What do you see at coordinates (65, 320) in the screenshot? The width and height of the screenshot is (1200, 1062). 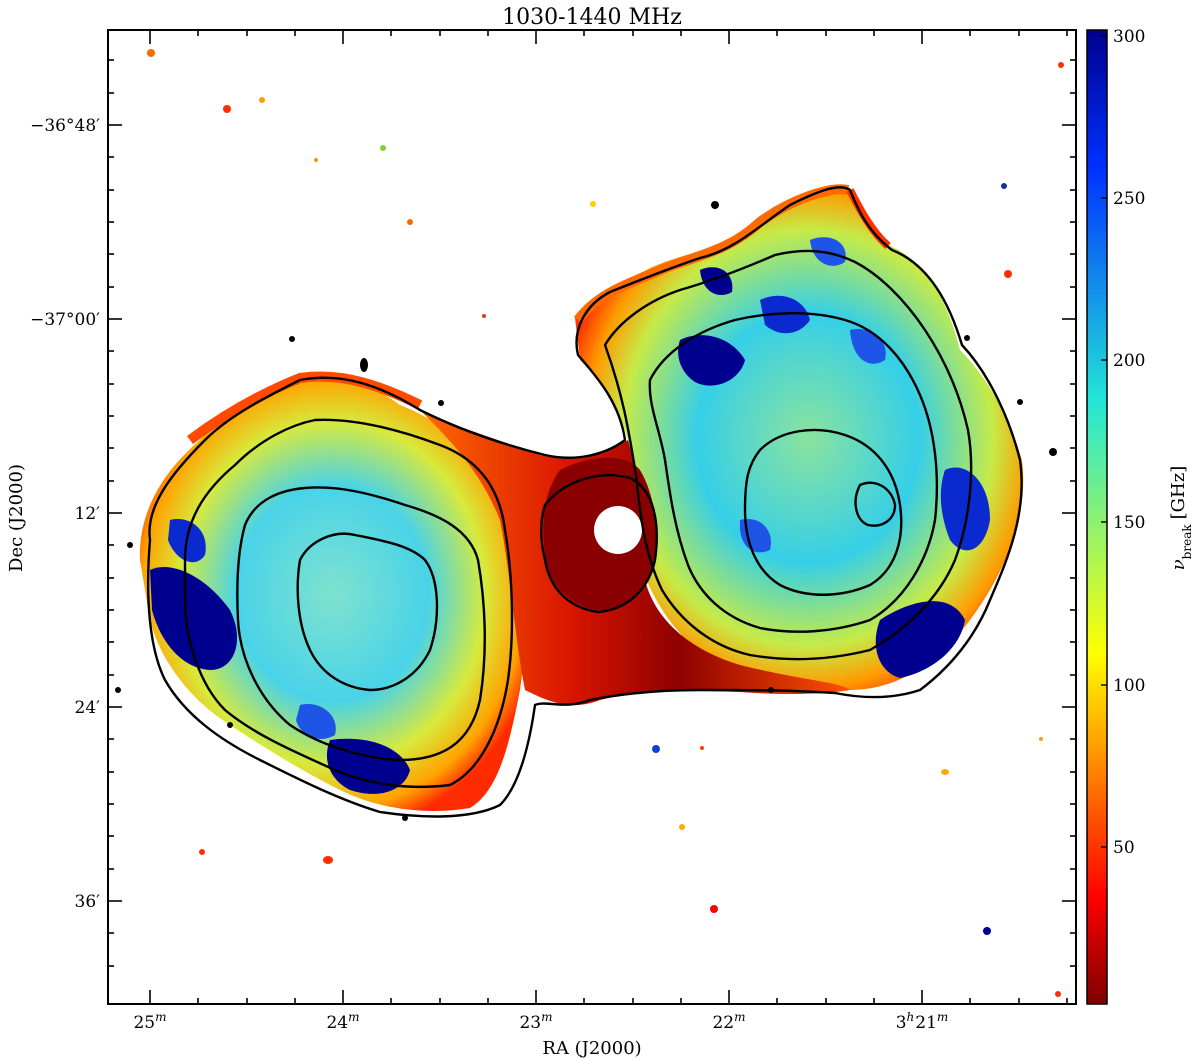 I see `y-tick-label-1: −37°00′` at bounding box center [65, 320].